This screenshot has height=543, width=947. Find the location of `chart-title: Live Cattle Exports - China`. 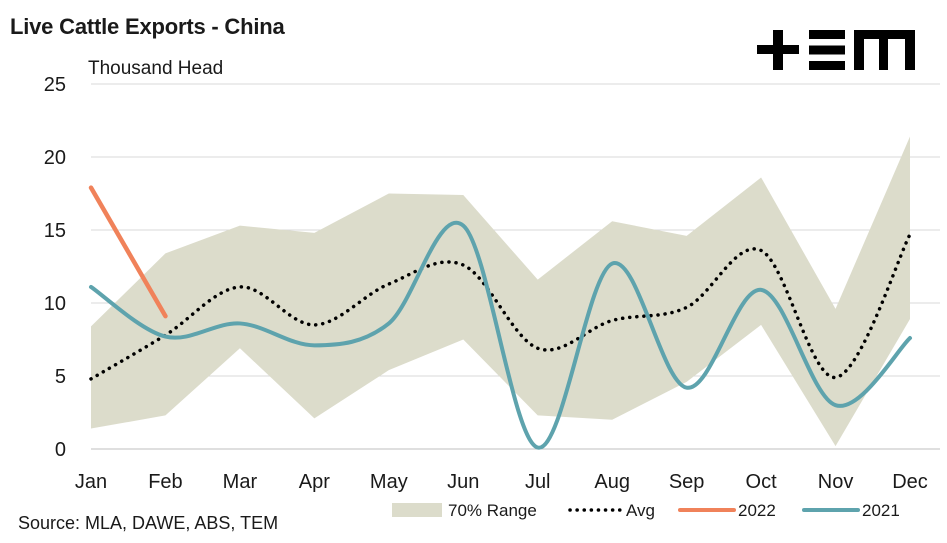

chart-title: Live Cattle Exports - China is located at coordinates (147, 26).